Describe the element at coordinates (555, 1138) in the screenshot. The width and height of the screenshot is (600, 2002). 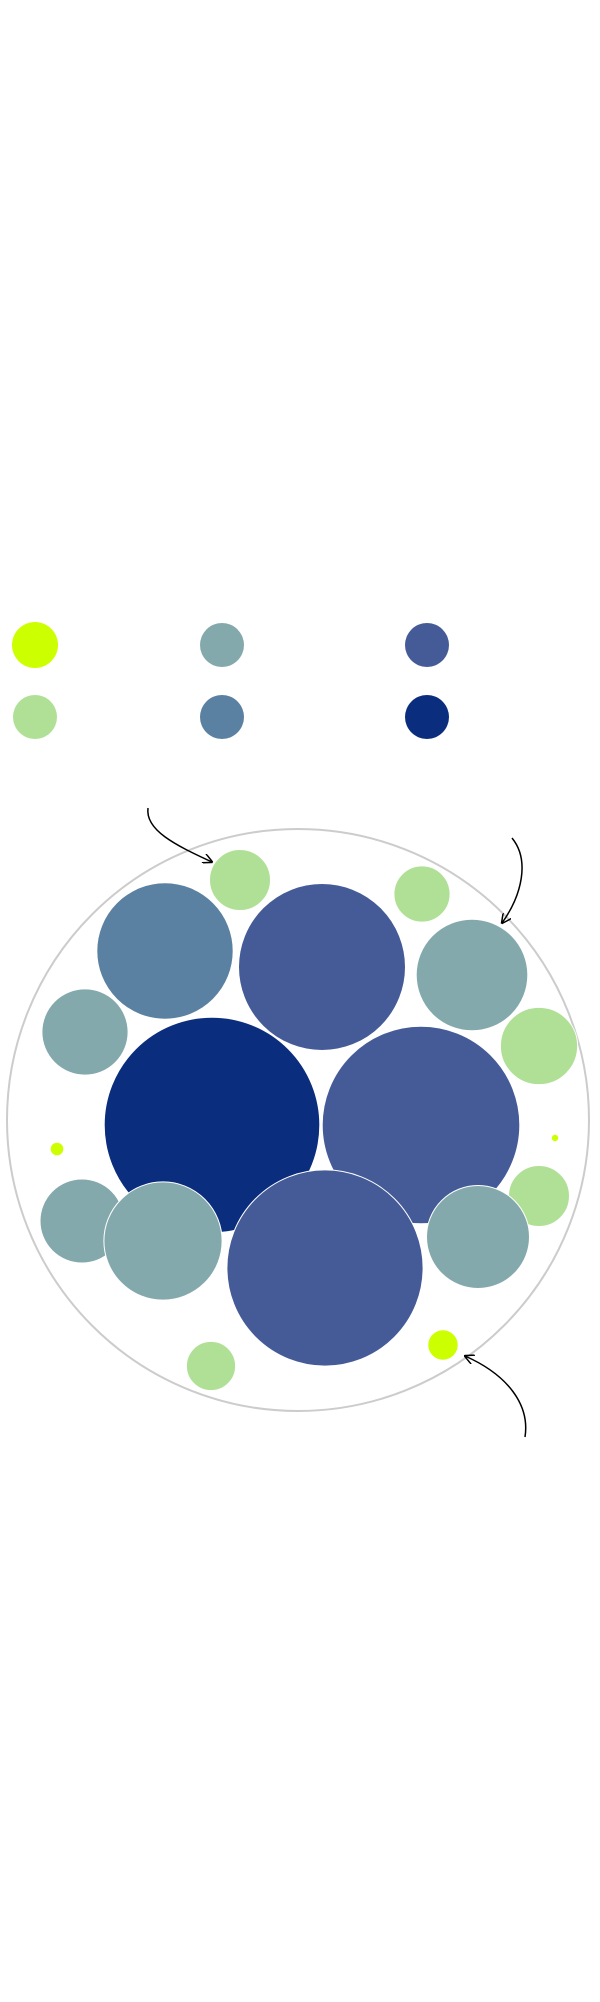
I see `bubble-b11` at that location.